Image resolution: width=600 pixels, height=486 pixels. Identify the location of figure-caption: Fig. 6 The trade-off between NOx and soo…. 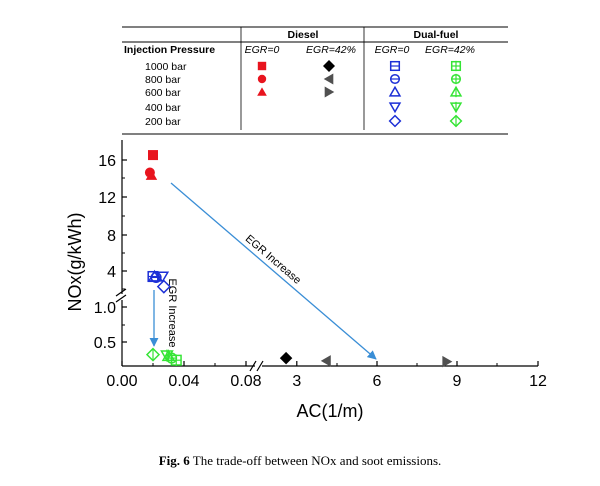
(300, 461).